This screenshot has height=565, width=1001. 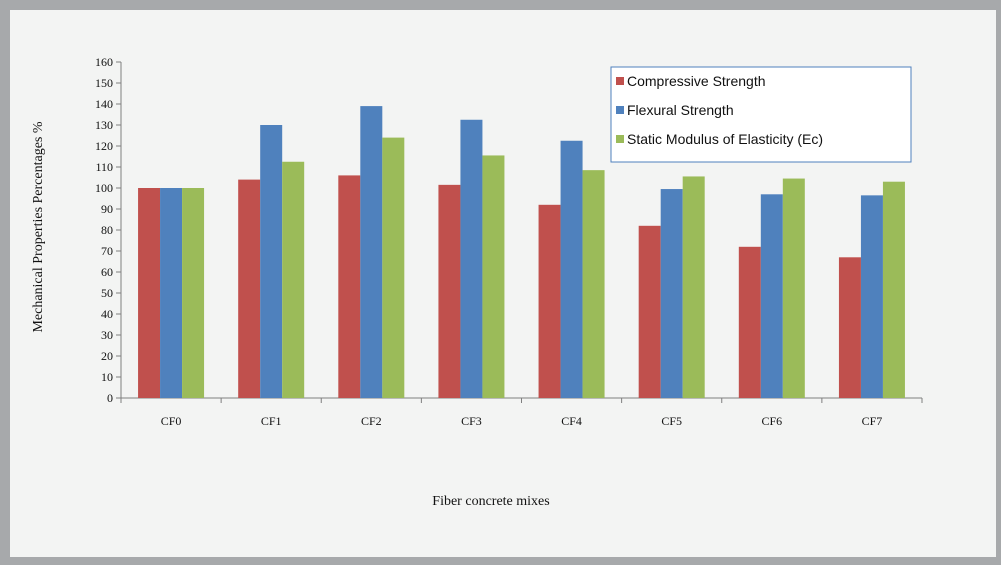 What do you see at coordinates (38, 226) in the screenshot?
I see `y-axis-title: Mechanical Properties Percentages %` at bounding box center [38, 226].